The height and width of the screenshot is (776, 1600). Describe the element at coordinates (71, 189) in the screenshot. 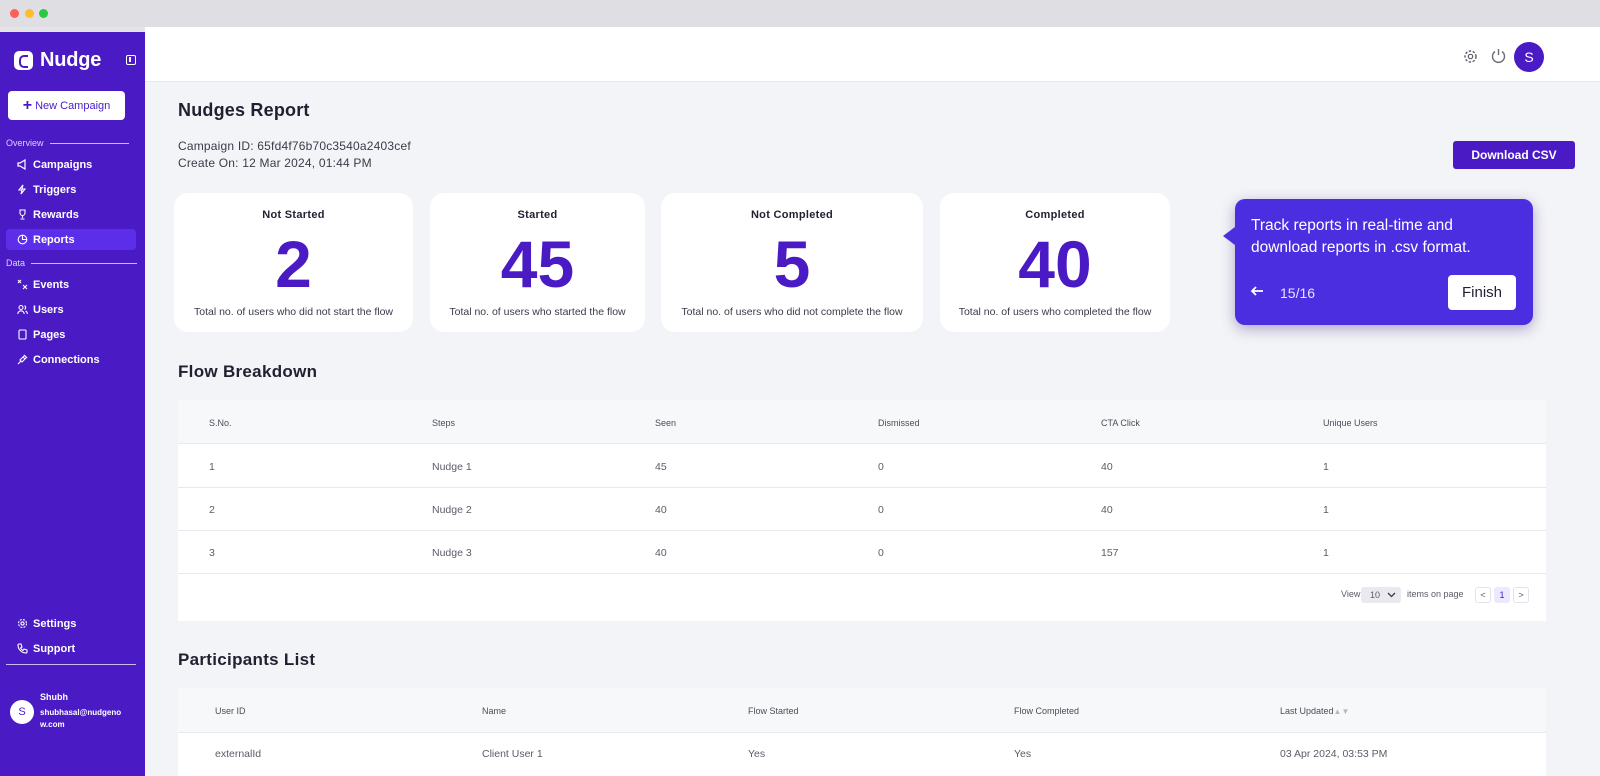

I see `sidebar-item-triggers: Triggers` at that location.